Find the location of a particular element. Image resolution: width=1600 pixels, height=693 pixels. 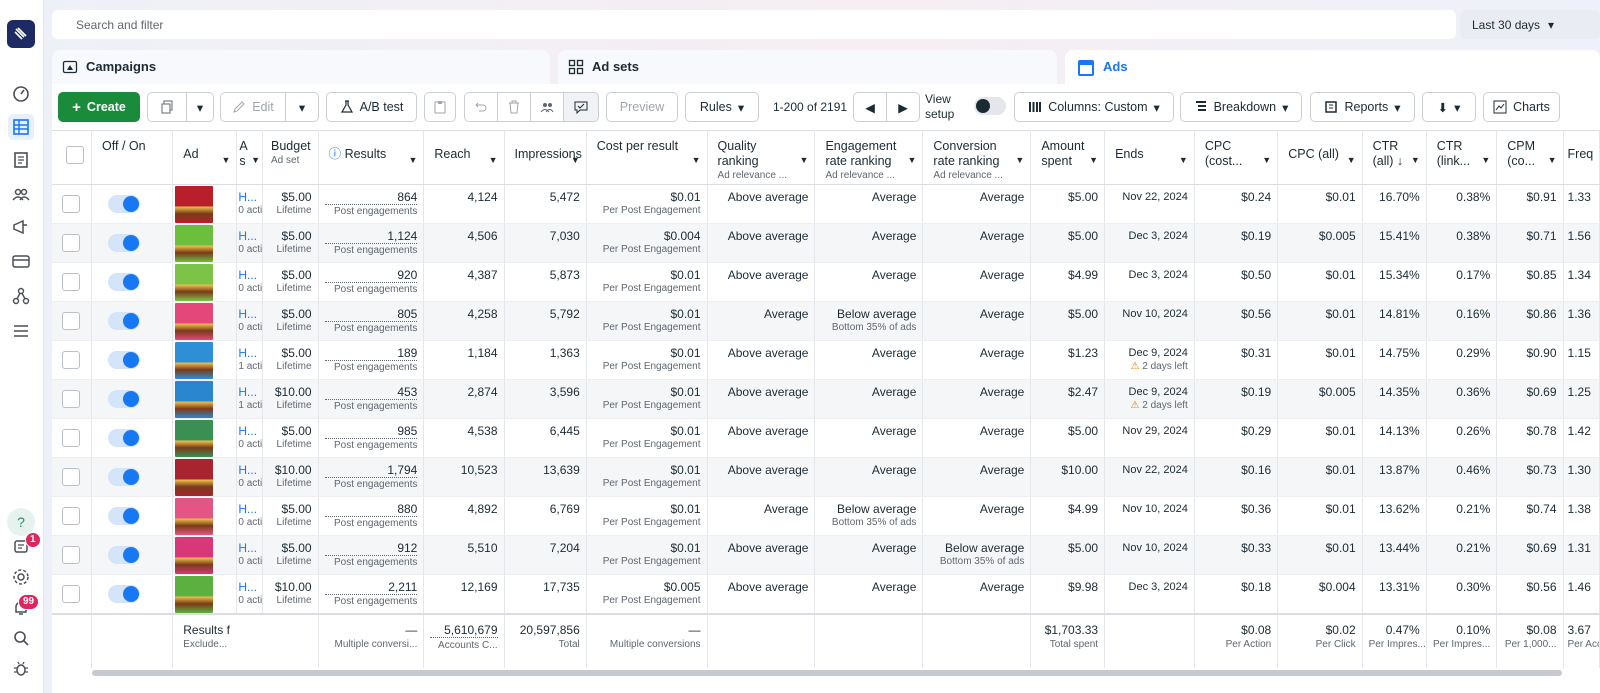

prev-page-button: ◀ is located at coordinates (870, 107).